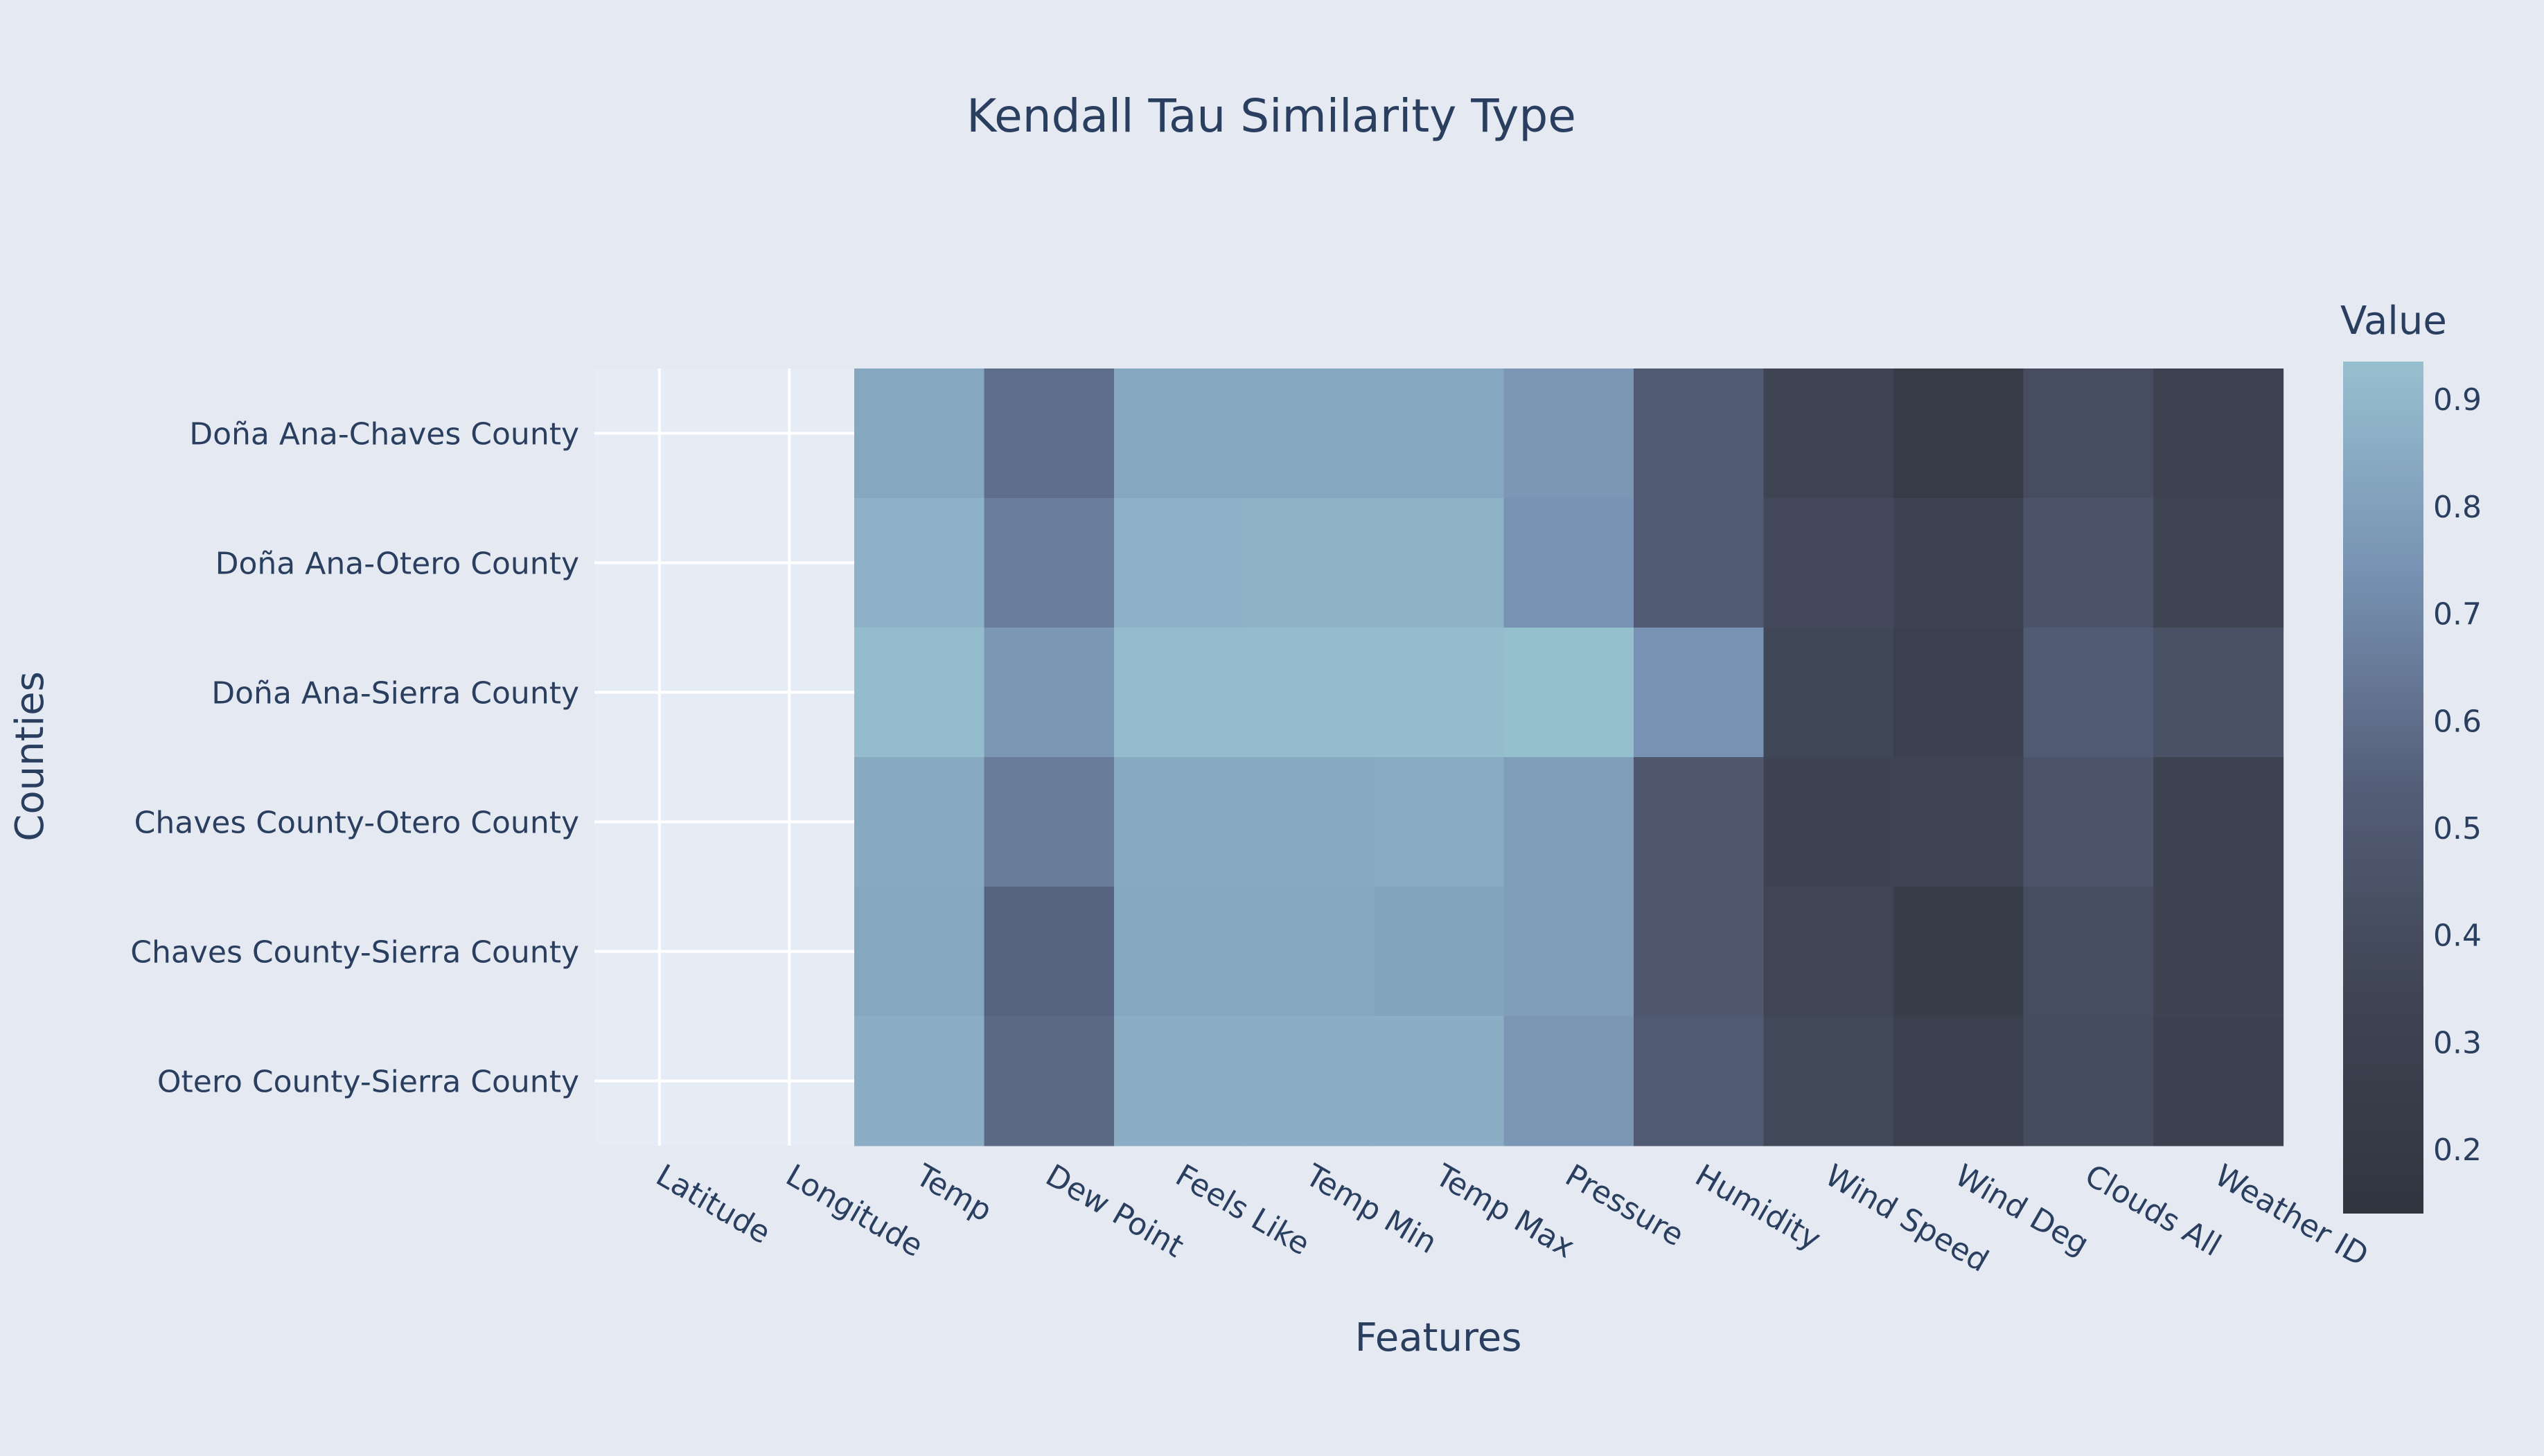 The height and width of the screenshot is (1456, 2544). Describe the element at coordinates (2457, 721) in the screenshot. I see `colorbar-tick-label: 0.6` at that location.